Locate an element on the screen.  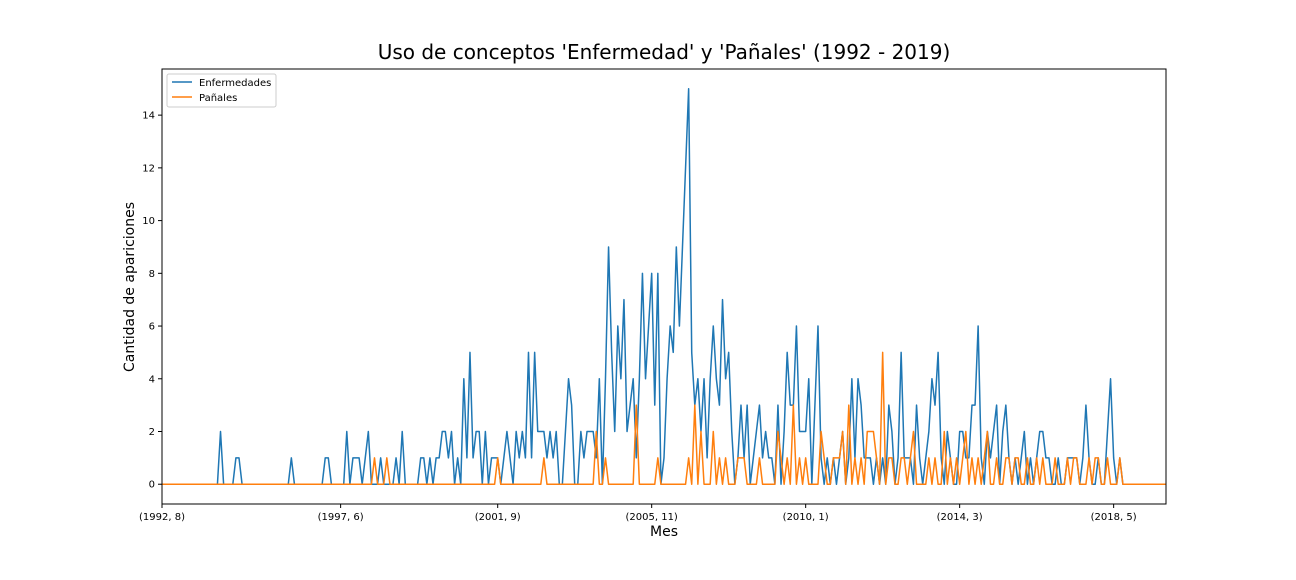
y-axis-title: Cantidad de apariciones is located at coordinates (130, 287).